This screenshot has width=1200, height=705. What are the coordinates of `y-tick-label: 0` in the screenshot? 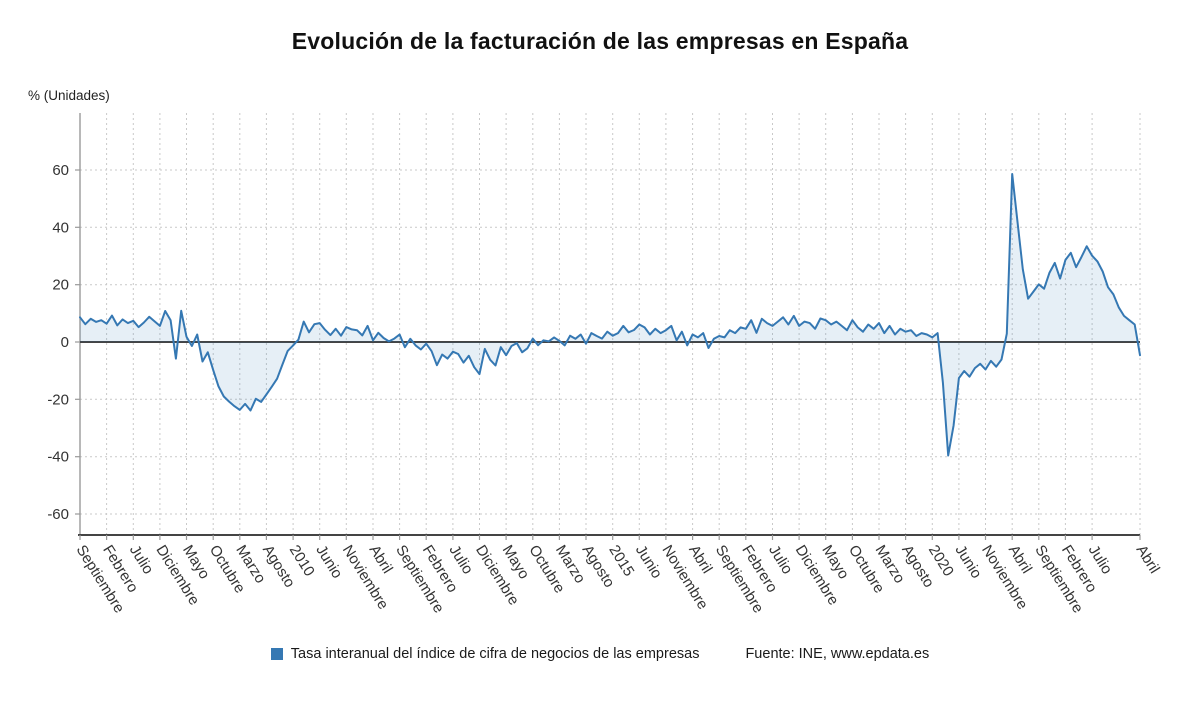 It's located at (65, 342).